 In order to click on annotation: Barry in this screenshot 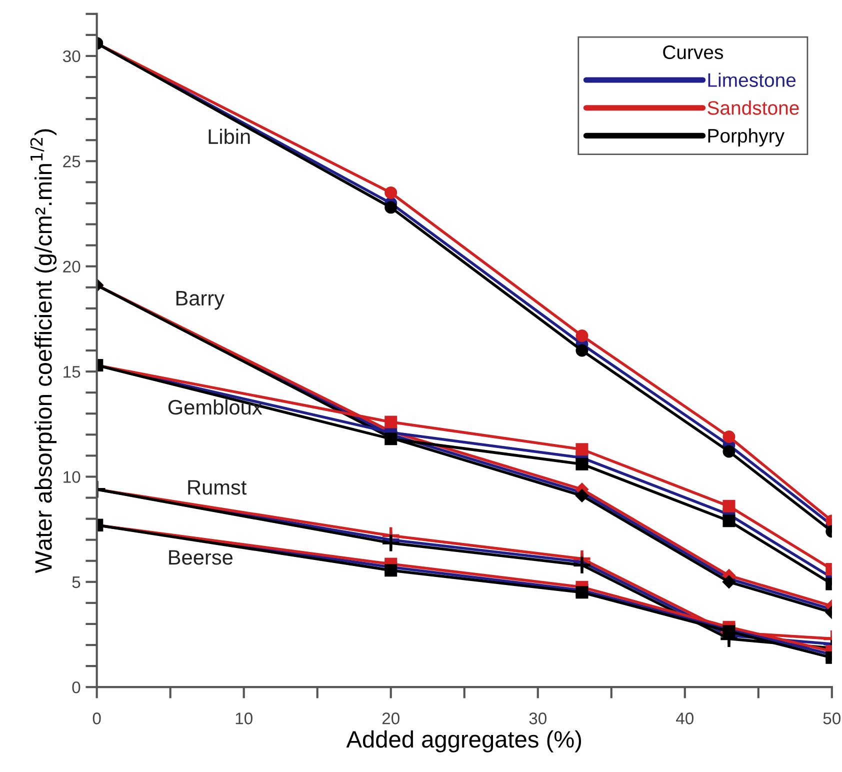, I will do `click(200, 300)`.